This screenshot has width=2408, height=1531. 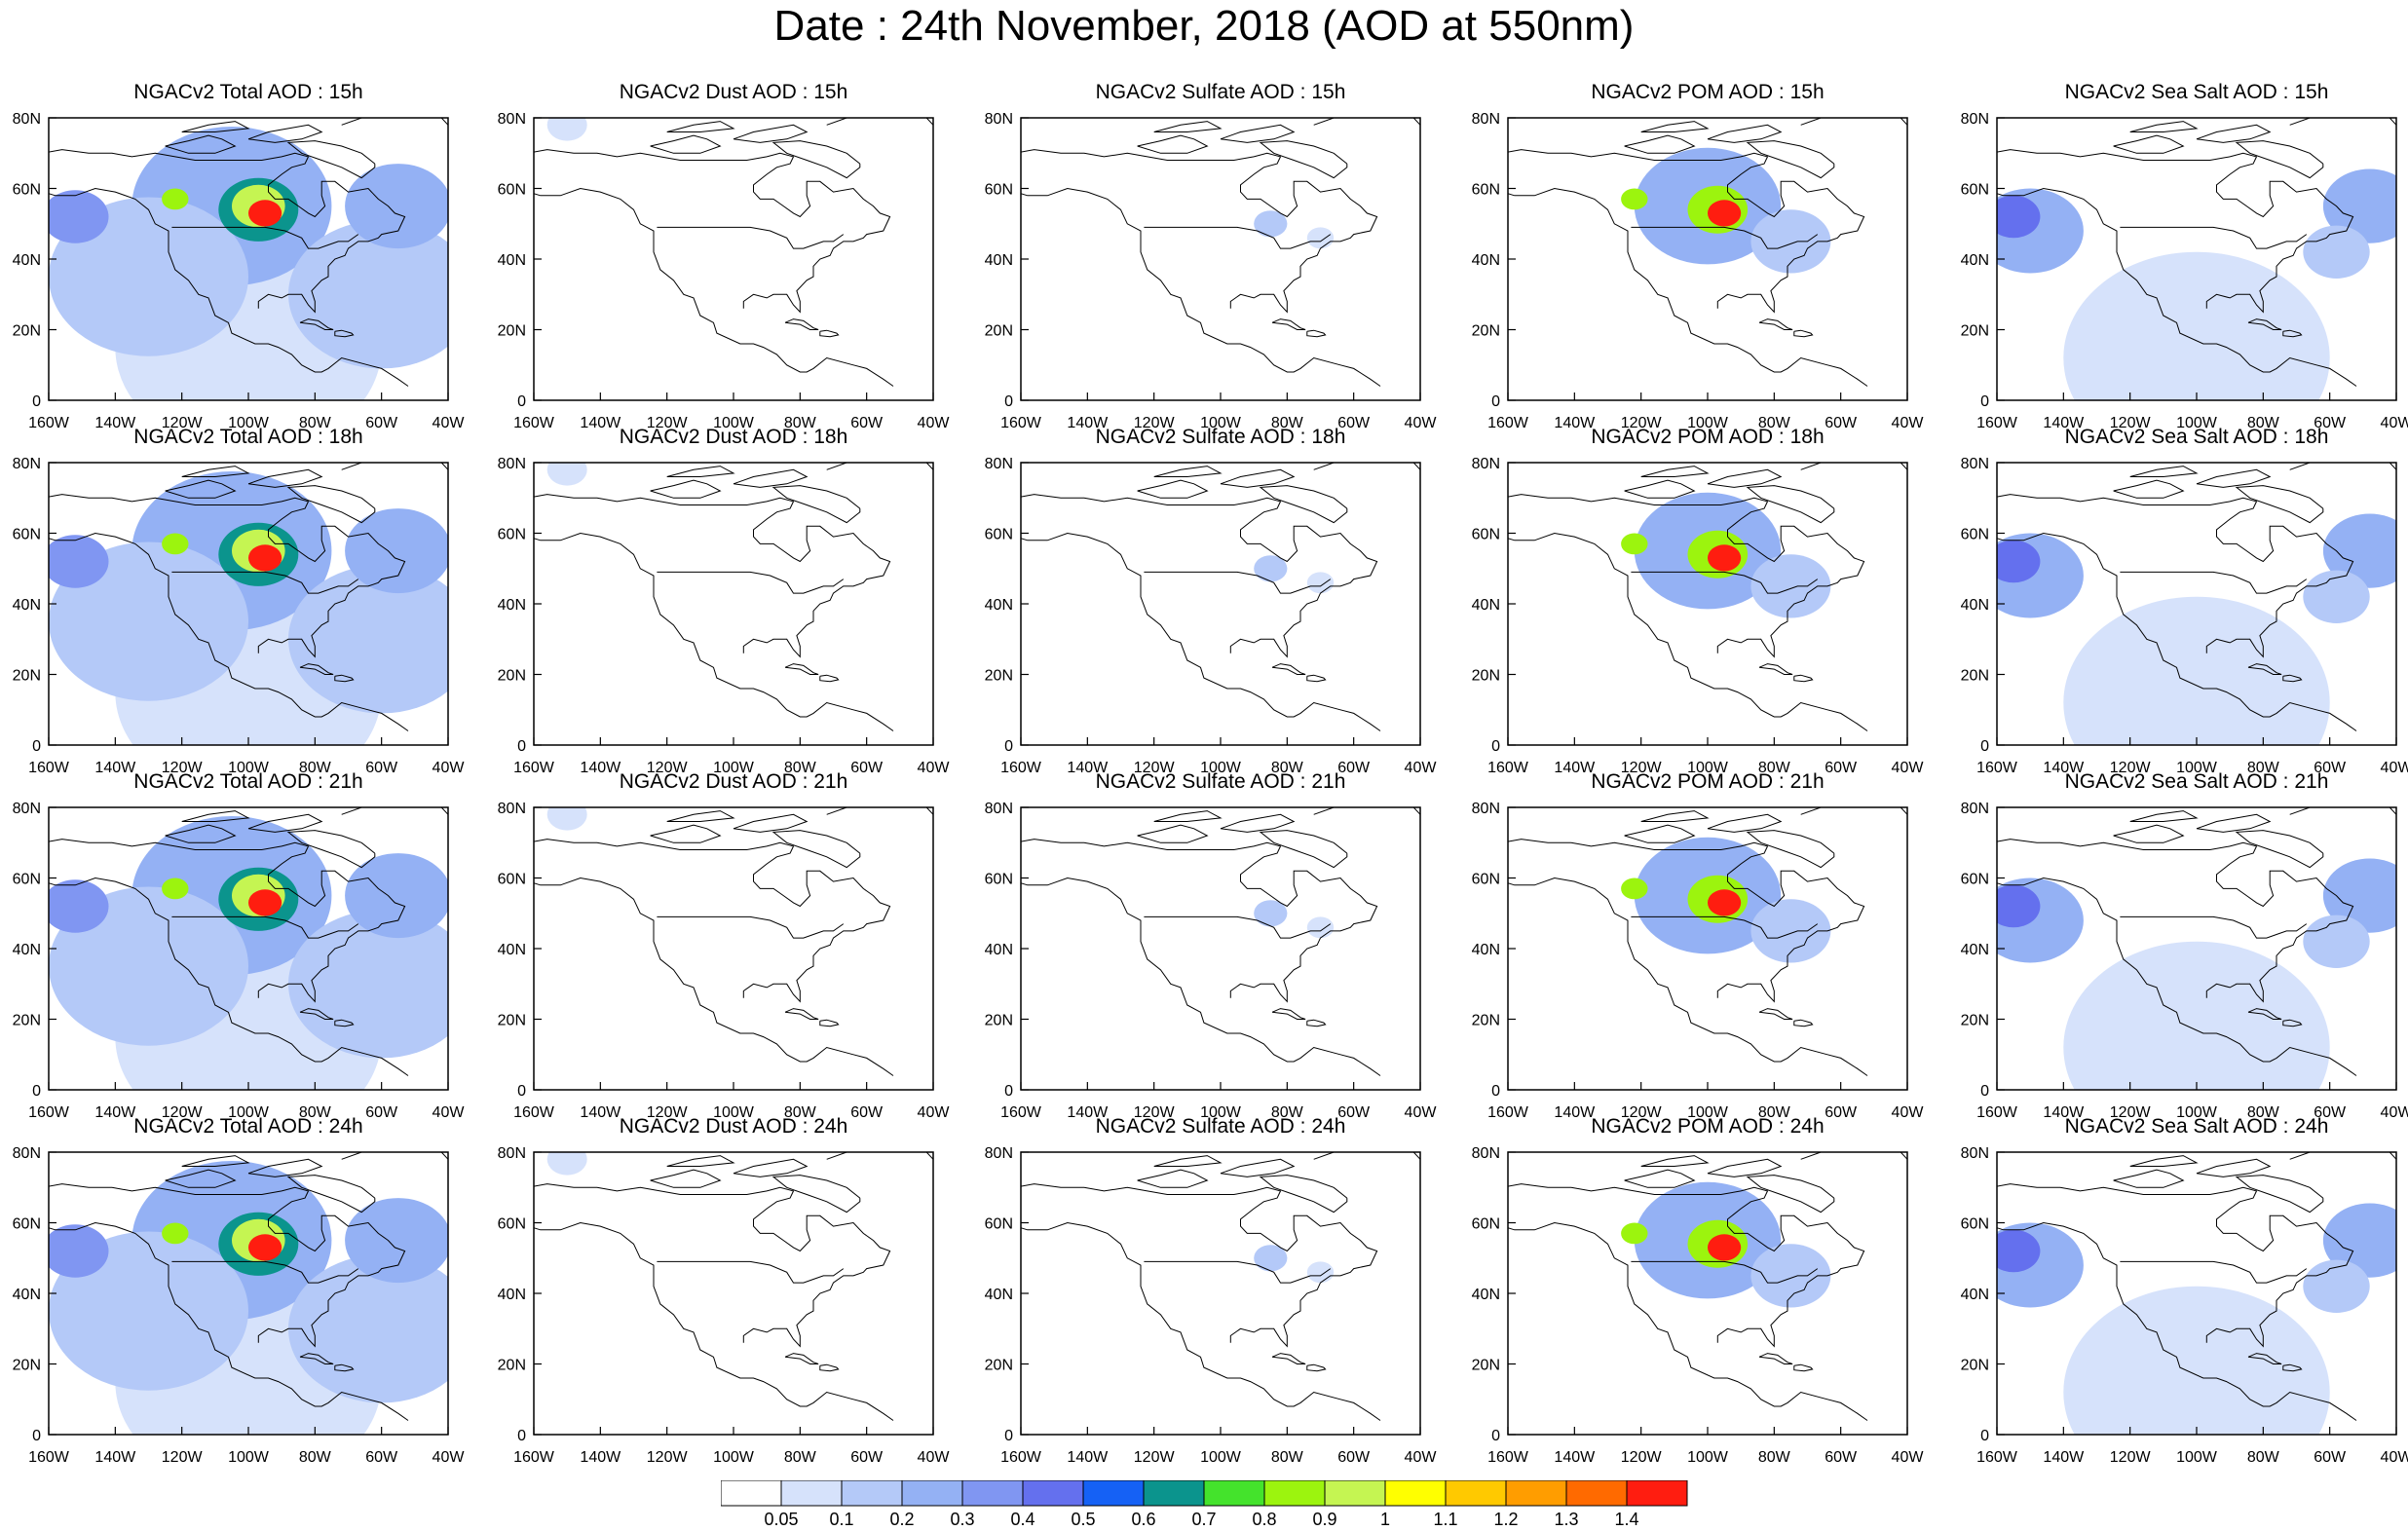 I want to click on lon-tick-label: 80W, so click(x=2263, y=1458).